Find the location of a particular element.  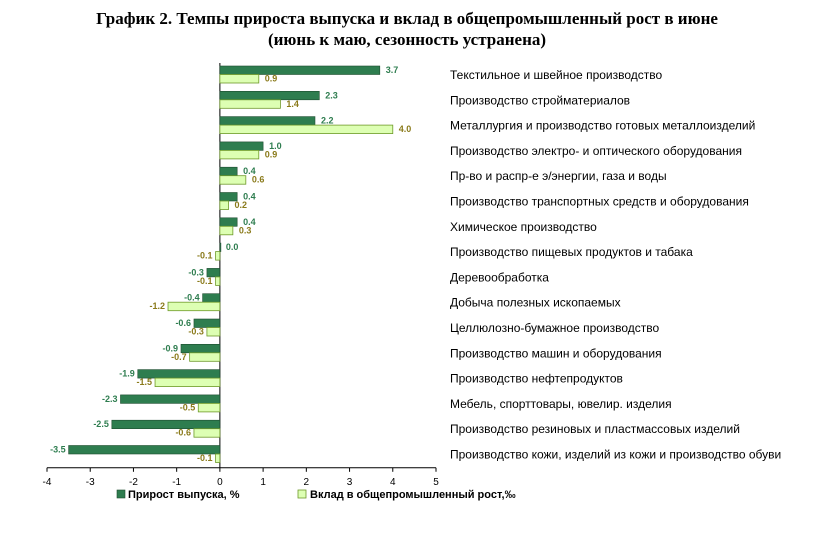

category-label: Деревообработка is located at coordinates (499, 277).